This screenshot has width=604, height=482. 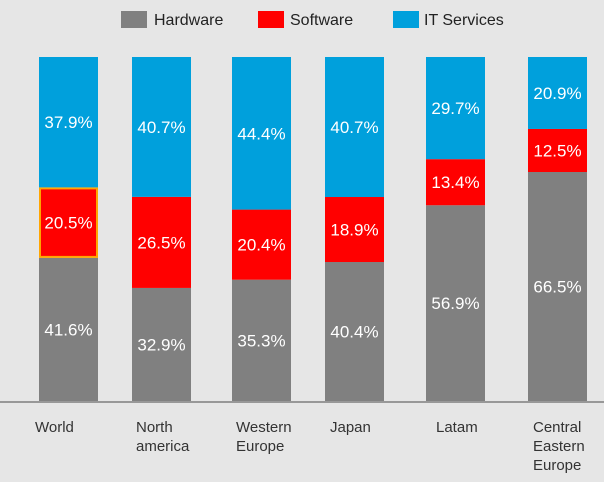 I want to click on bar-world-software, so click(x=68, y=222).